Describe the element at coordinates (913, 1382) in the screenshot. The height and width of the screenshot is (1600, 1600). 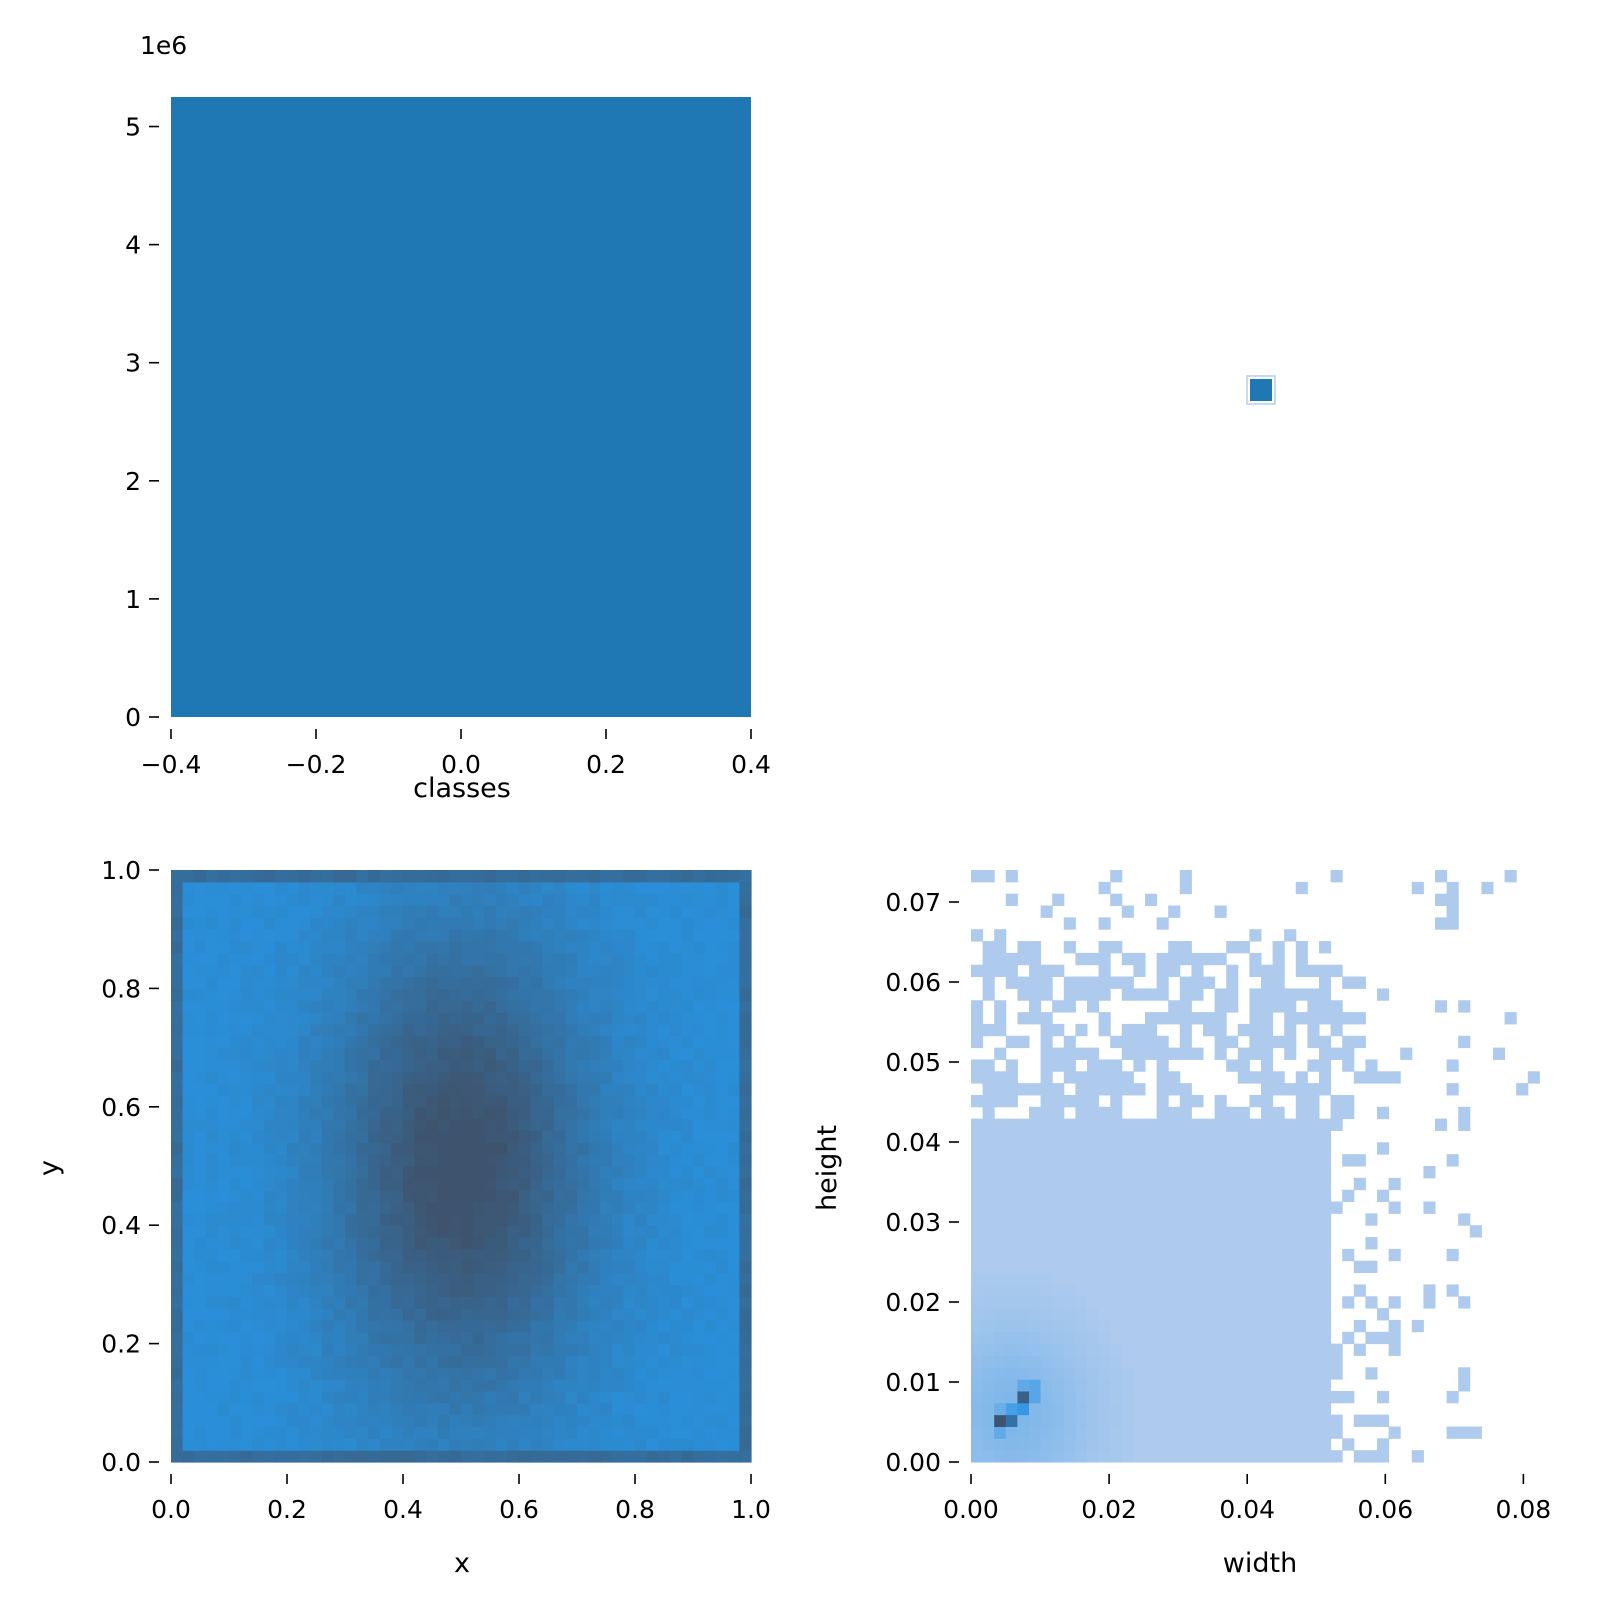
I see `y-tick-label: 0.01` at that location.